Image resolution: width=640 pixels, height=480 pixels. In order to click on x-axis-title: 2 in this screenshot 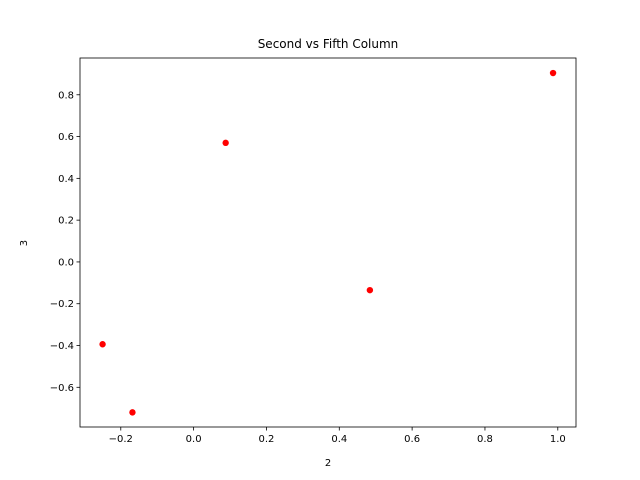, I will do `click(328, 463)`.